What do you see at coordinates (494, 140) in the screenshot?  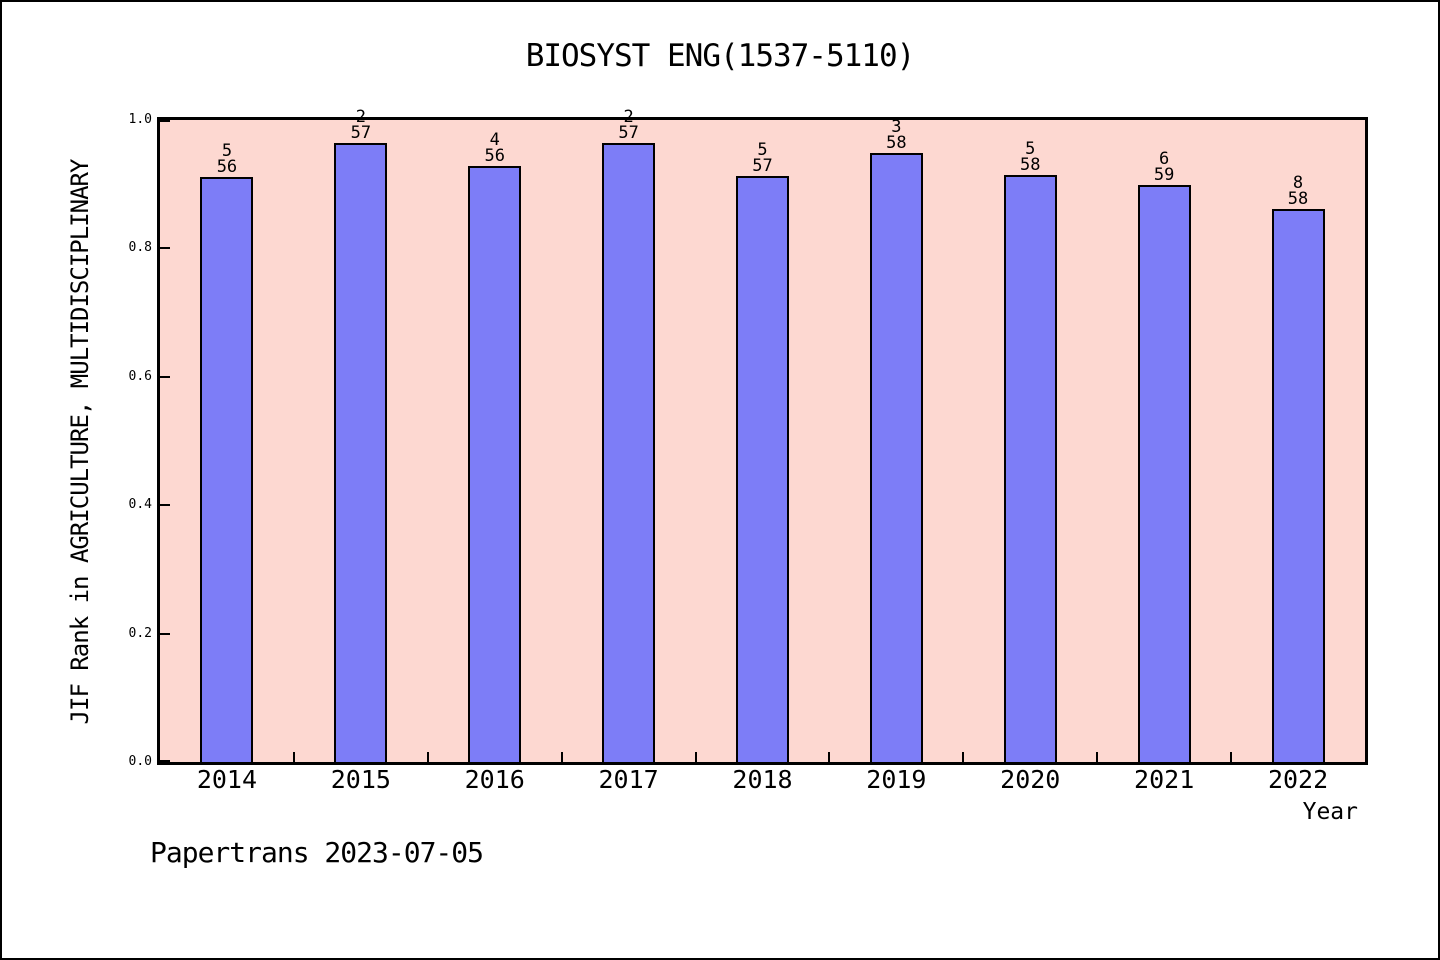 I see `bar-rank-value: 4` at bounding box center [494, 140].